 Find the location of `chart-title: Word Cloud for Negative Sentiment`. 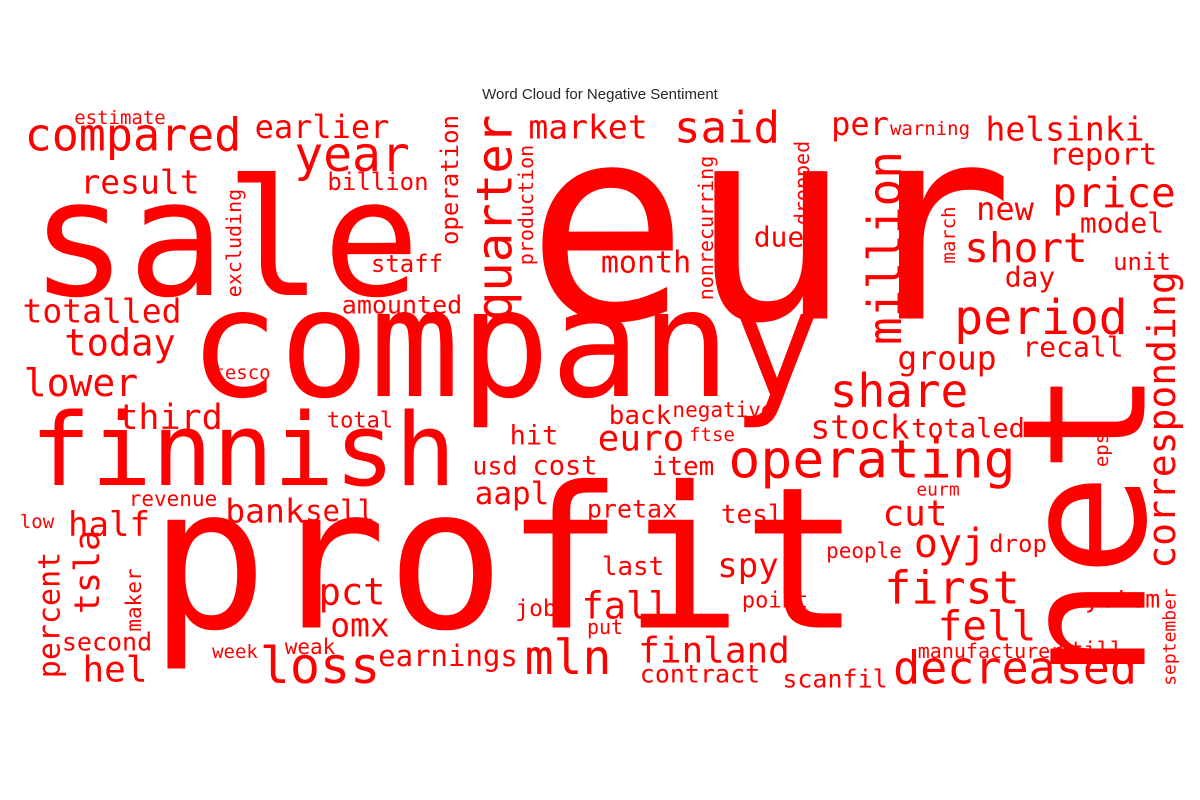

chart-title: Word Cloud for Negative Sentiment is located at coordinates (600, 94).